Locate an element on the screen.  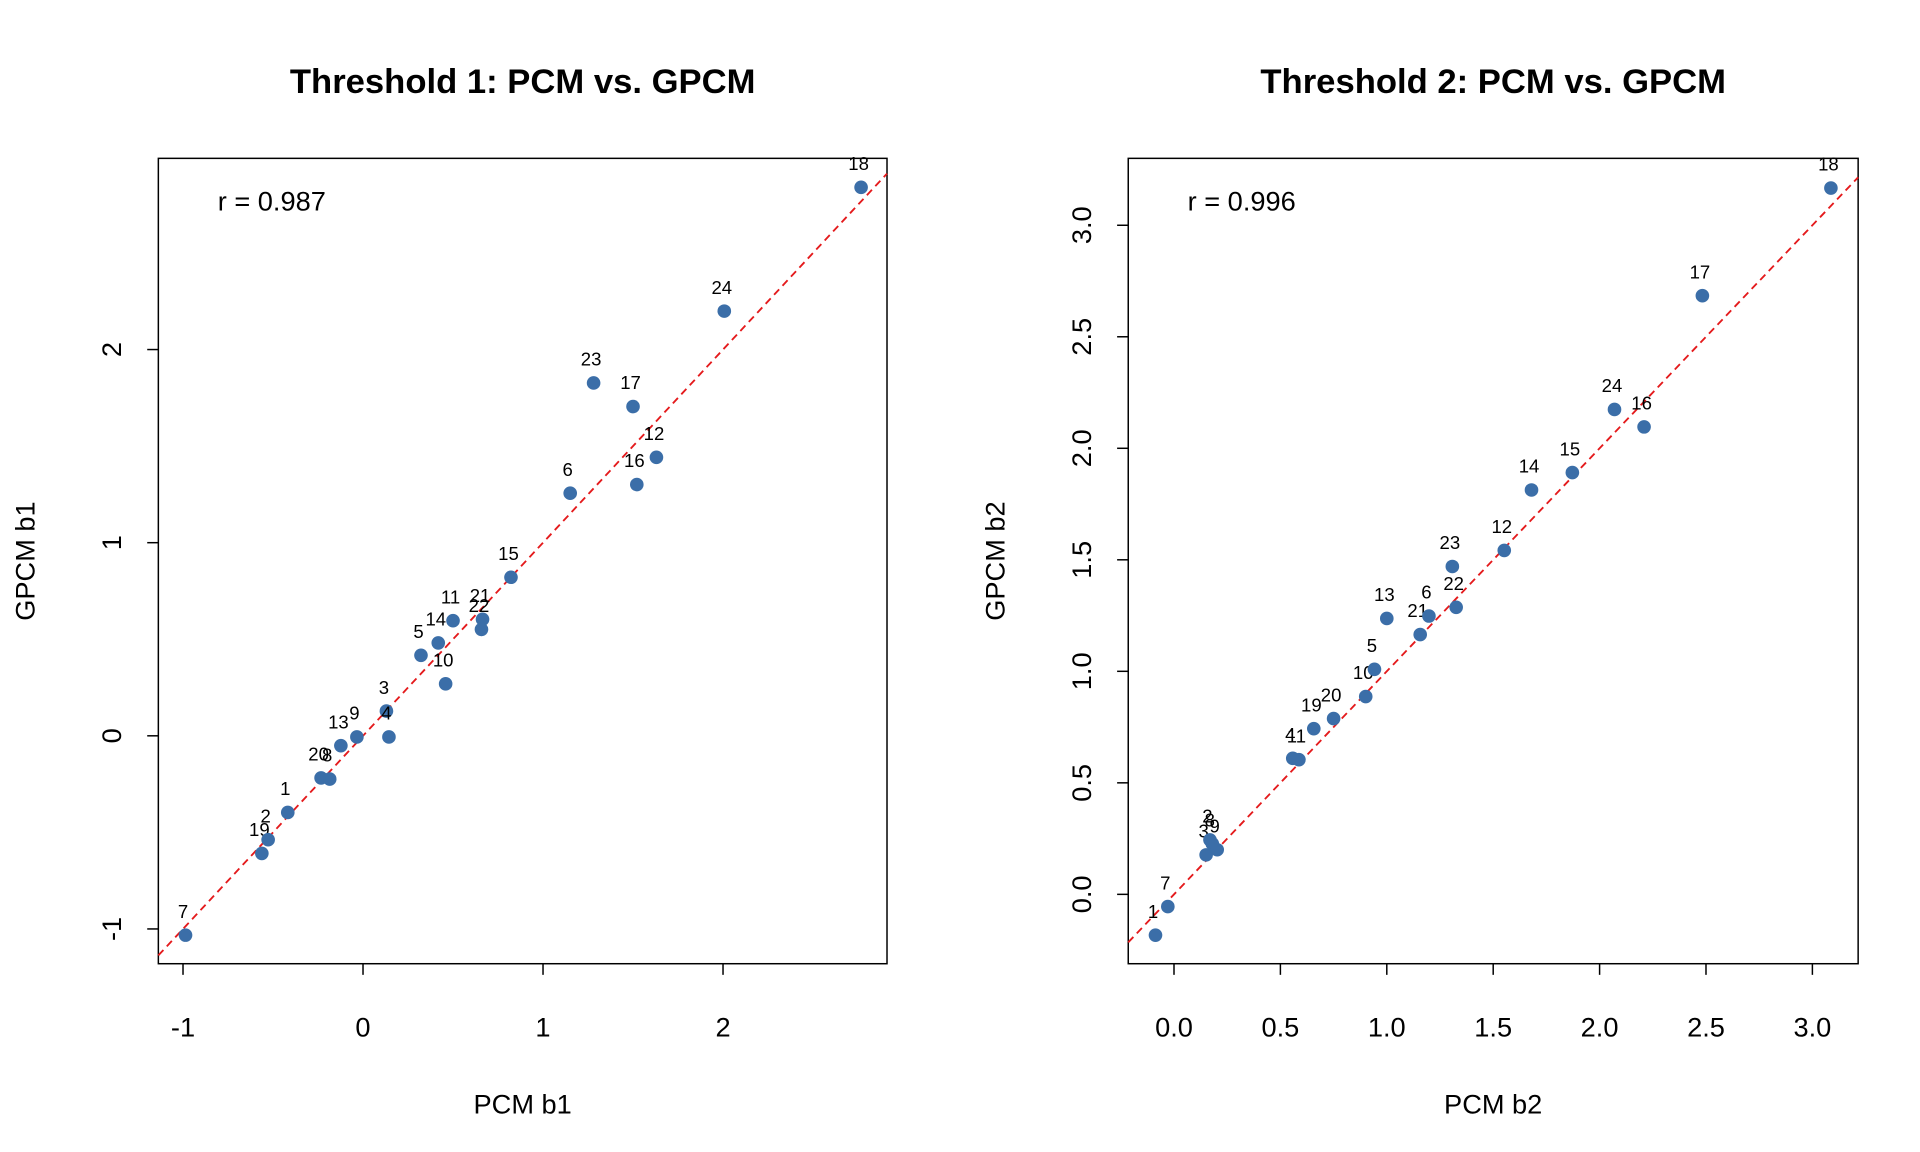
x-tick-label: 1.5 is located at coordinates (1493, 1027).